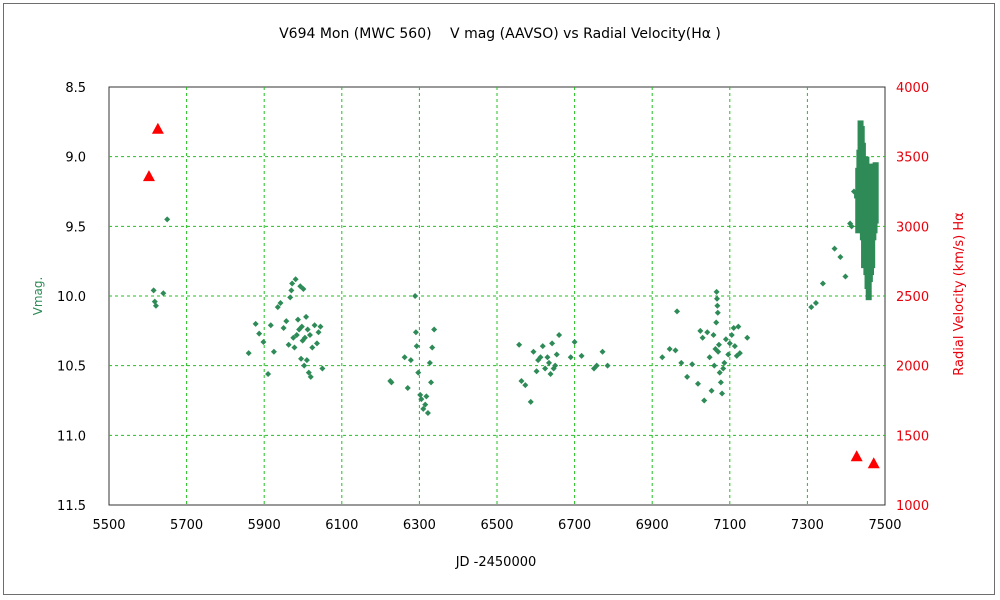  I want to click on y-tick-label: 10.5, so click(71, 367).